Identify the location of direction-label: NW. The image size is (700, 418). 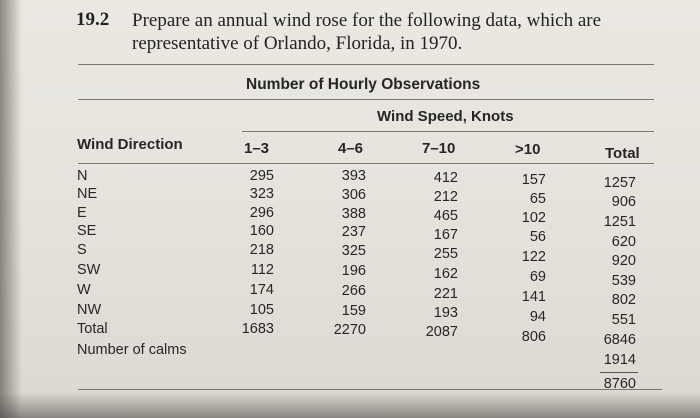
(89, 310).